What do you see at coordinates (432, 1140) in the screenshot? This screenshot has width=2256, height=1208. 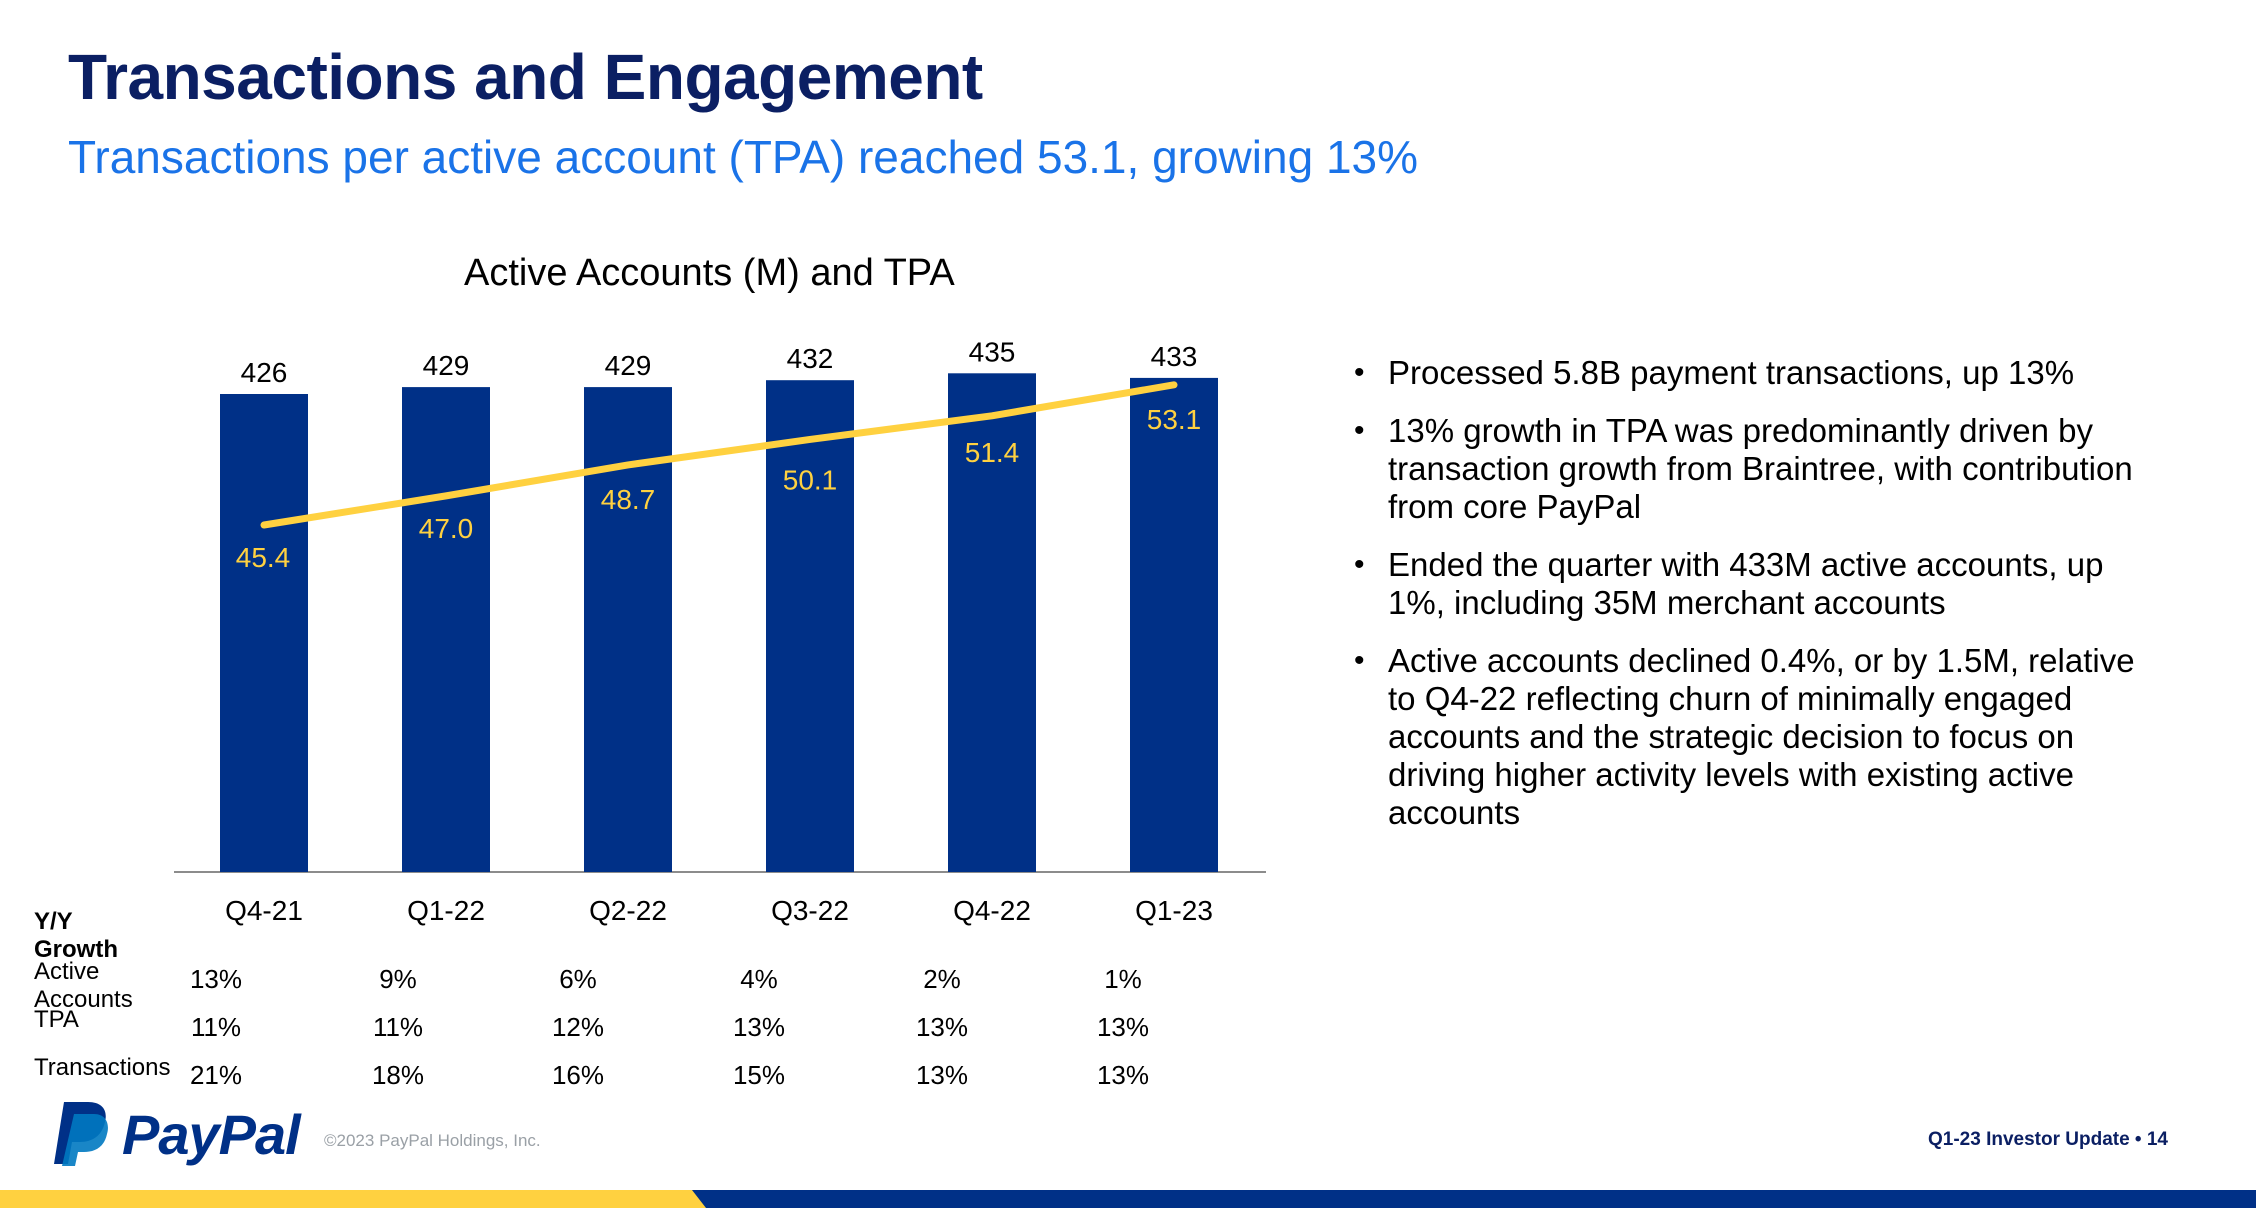 I see `copyright: ©2023 PayPal Holdings, Inc.` at bounding box center [432, 1140].